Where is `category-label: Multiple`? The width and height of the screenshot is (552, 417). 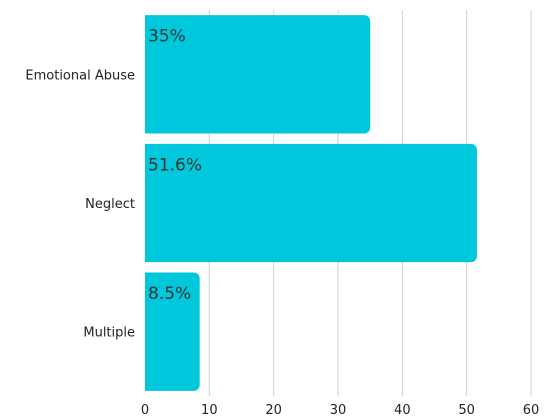
category-label: Multiple is located at coordinates (109, 333).